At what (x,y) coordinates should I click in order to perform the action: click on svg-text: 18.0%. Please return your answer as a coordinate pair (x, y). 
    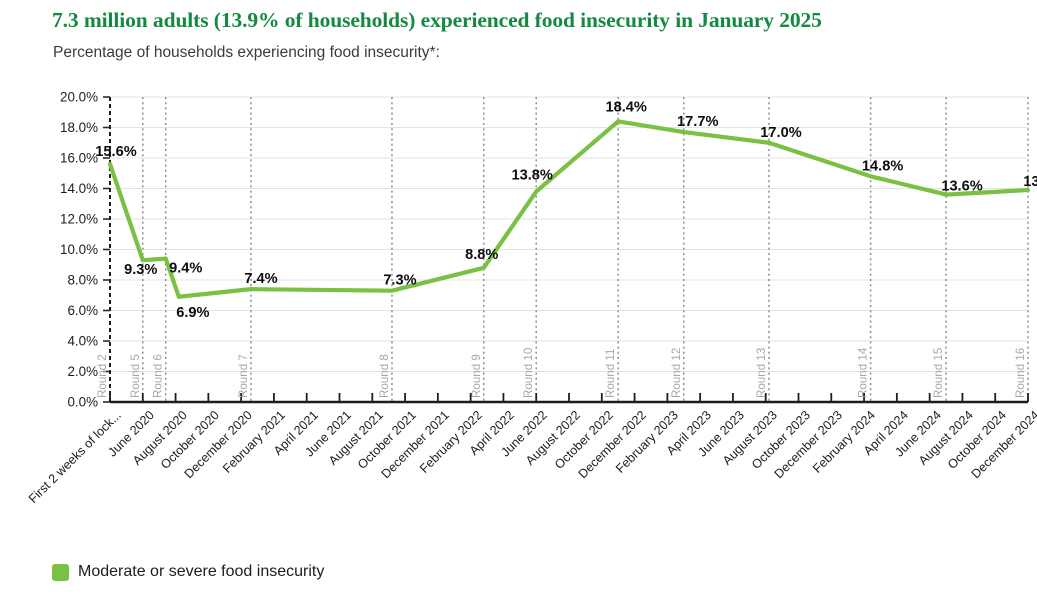
    Looking at the image, I should click on (79, 127).